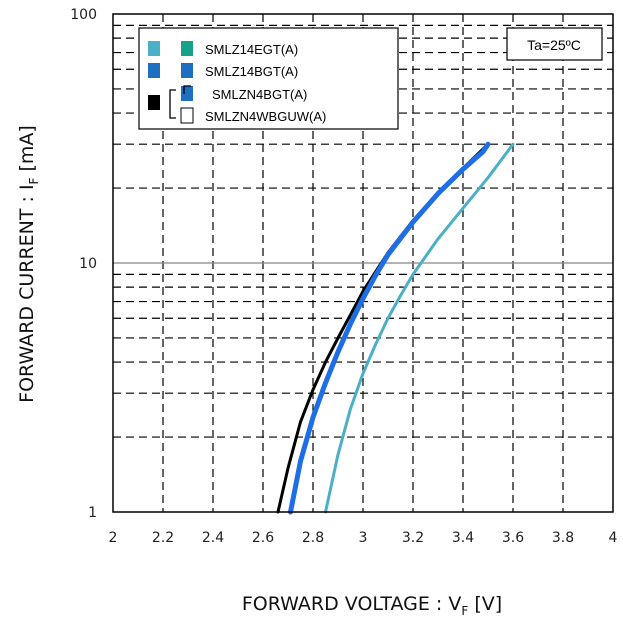 The width and height of the screenshot is (623, 626). I want to click on y-axis-title: FORWARD CURRENT : IF [mA], so click(28, 264).